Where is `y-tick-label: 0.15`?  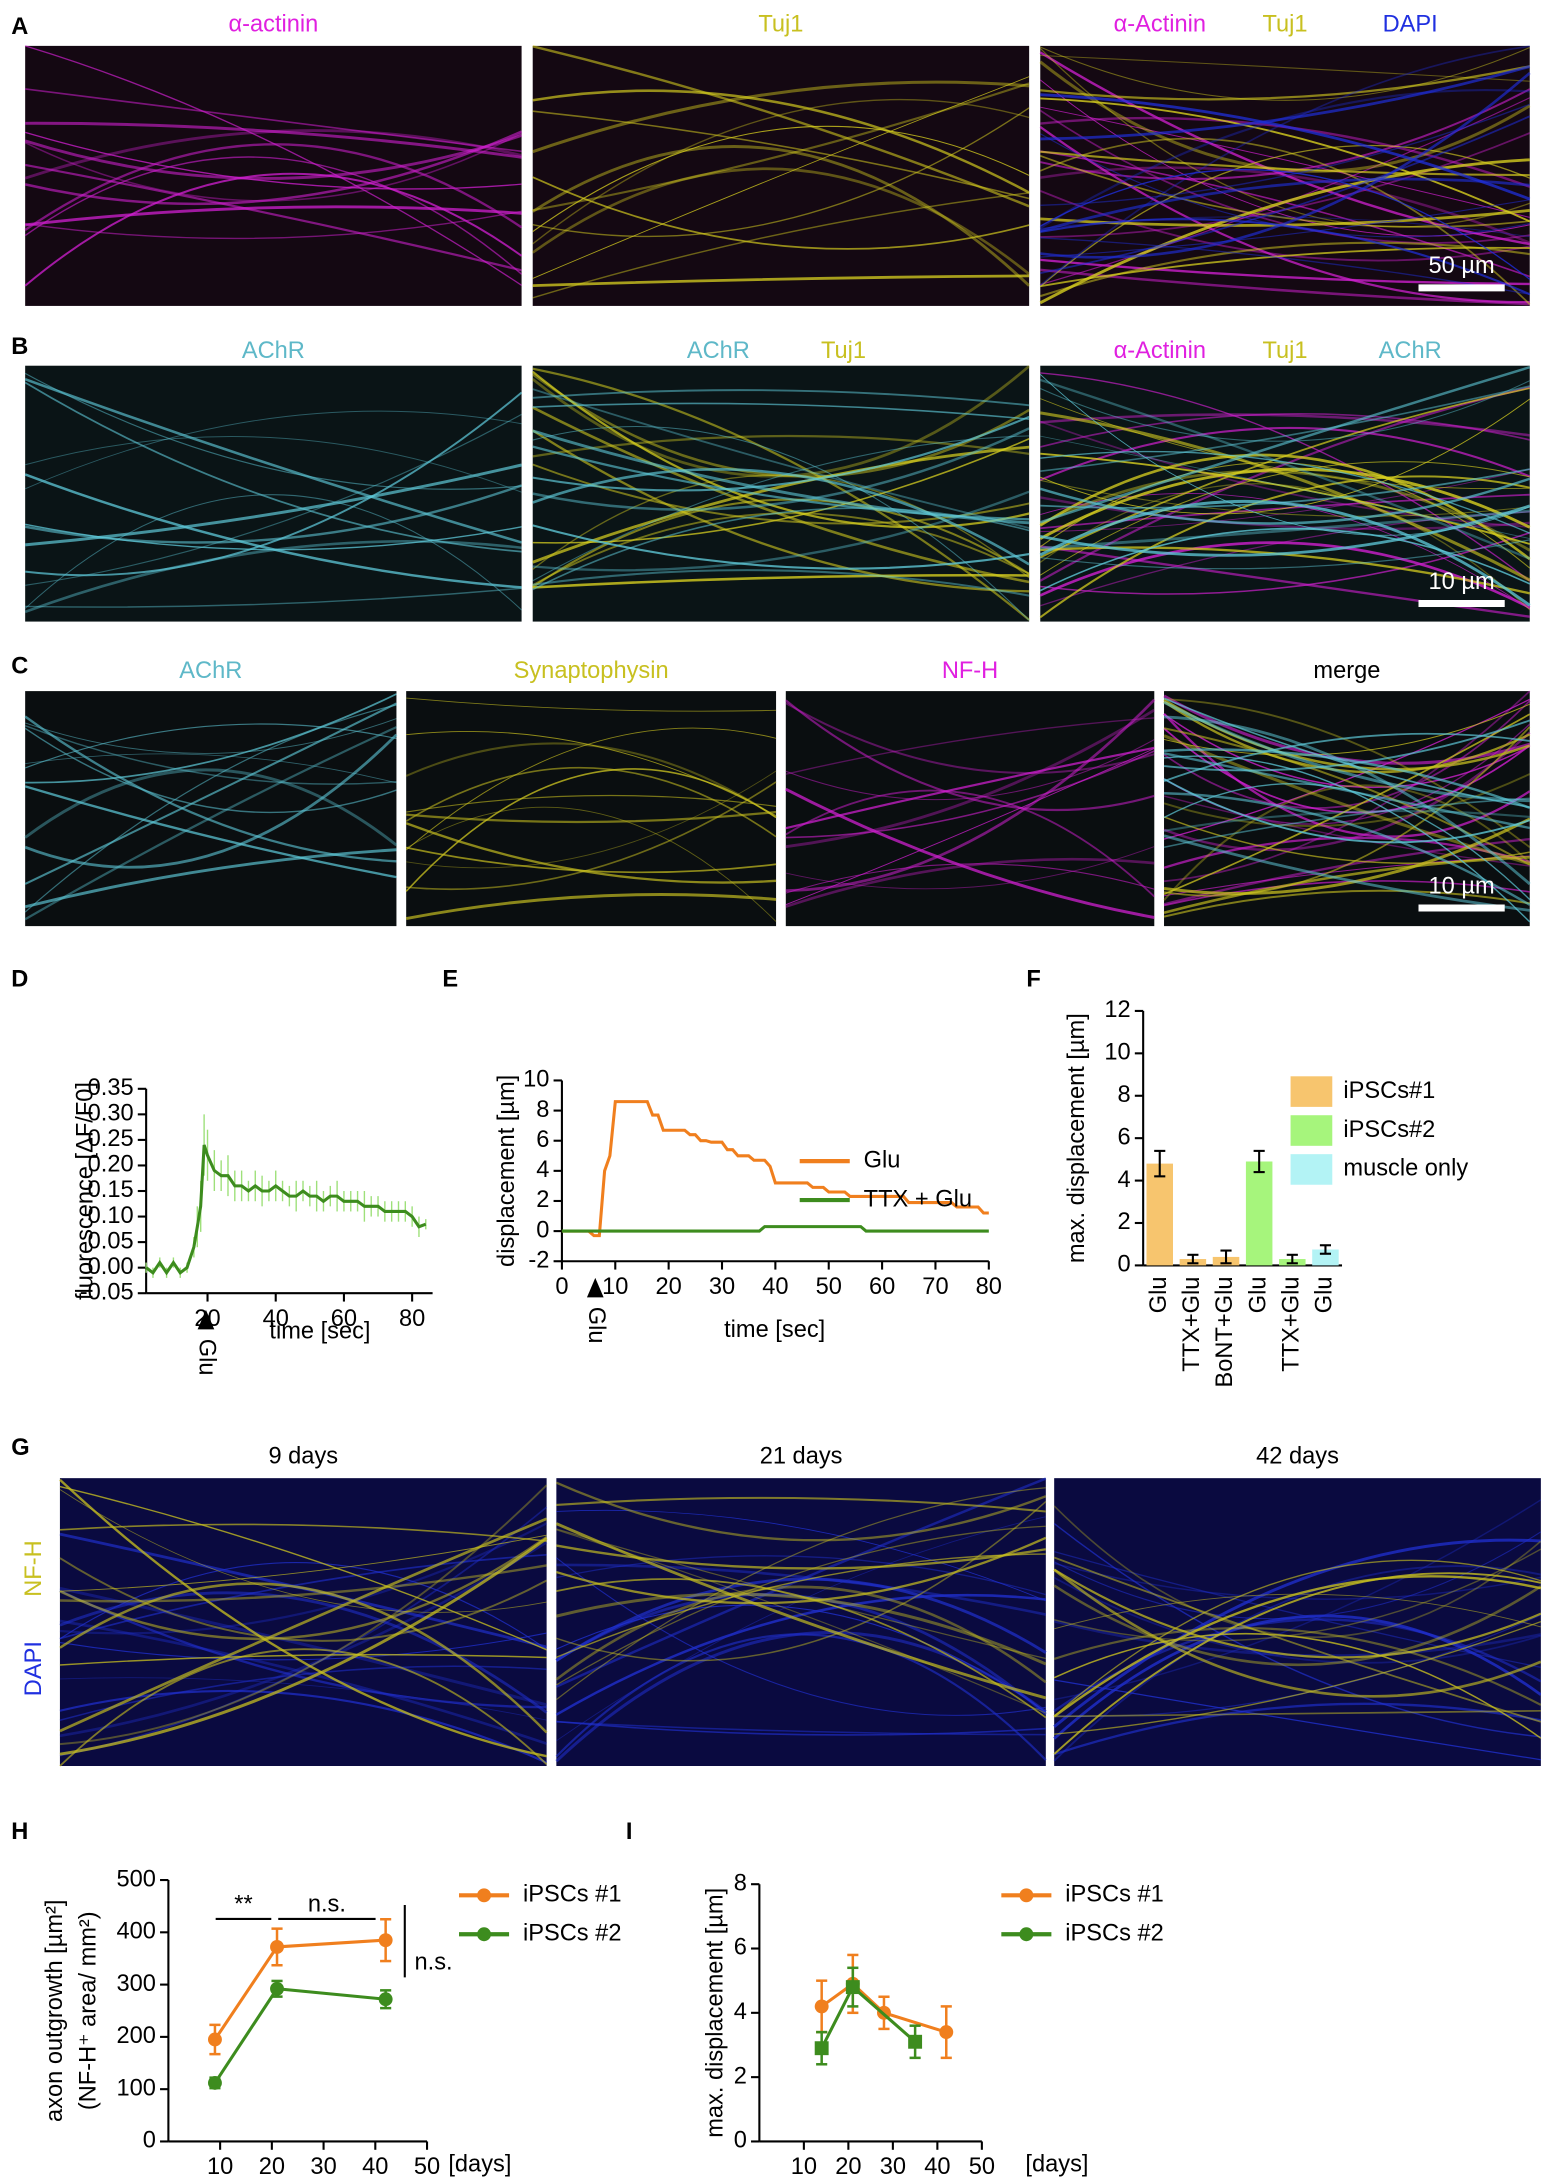 y-tick-label: 0.15 is located at coordinates (111, 1190).